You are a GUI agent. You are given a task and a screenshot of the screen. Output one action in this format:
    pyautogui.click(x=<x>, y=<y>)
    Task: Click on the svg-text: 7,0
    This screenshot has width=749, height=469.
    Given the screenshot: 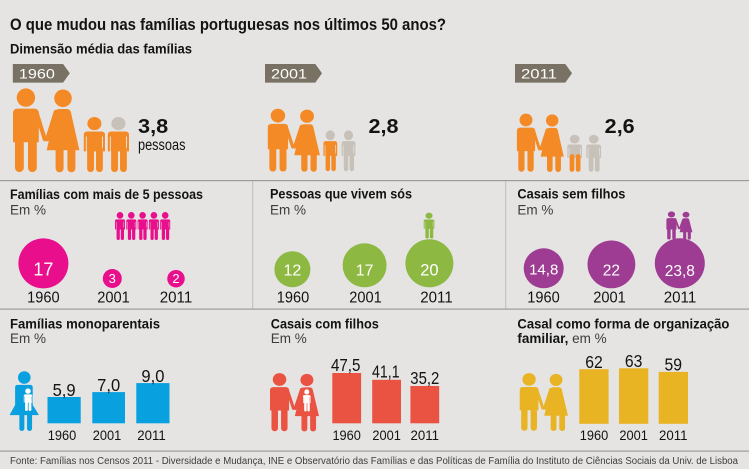 What is the action you would take?
    pyautogui.click(x=108, y=385)
    